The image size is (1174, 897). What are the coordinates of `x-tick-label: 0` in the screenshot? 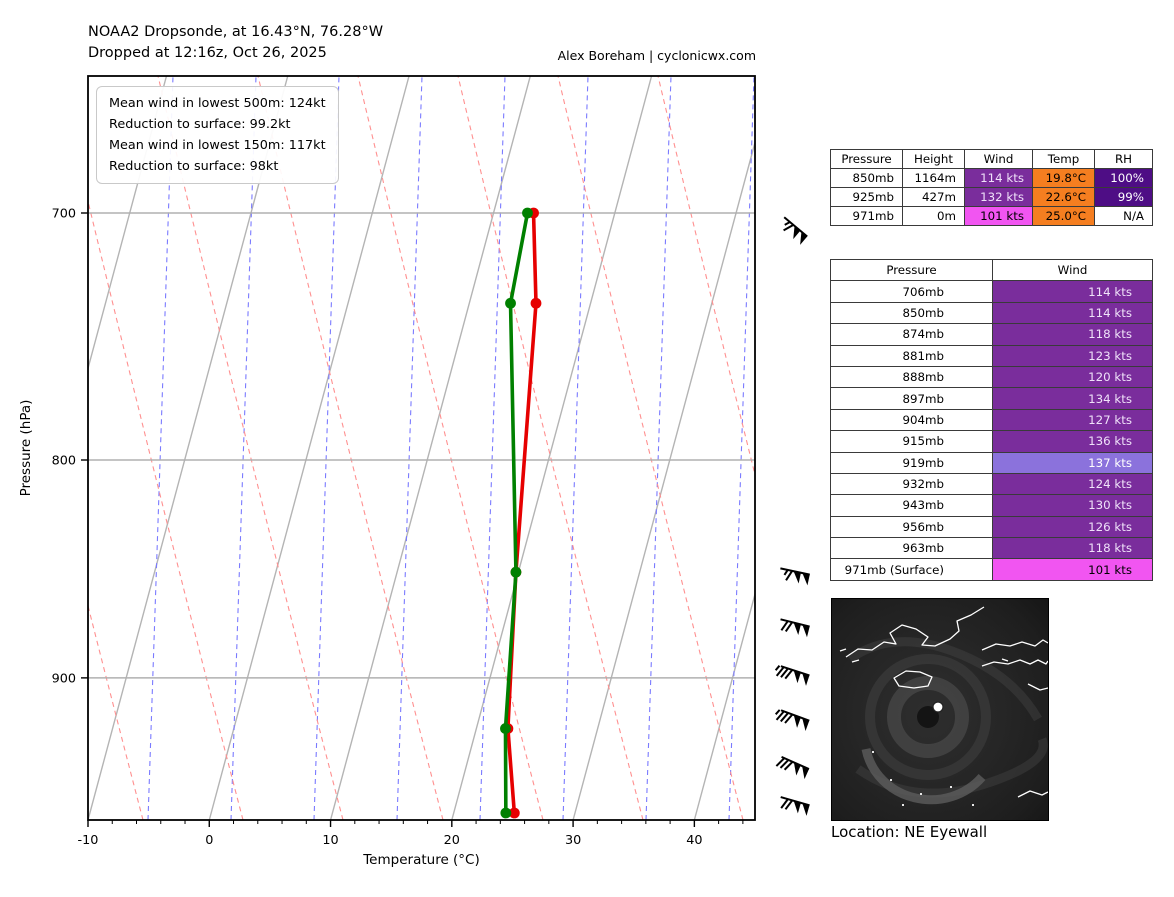 It's located at (209, 840).